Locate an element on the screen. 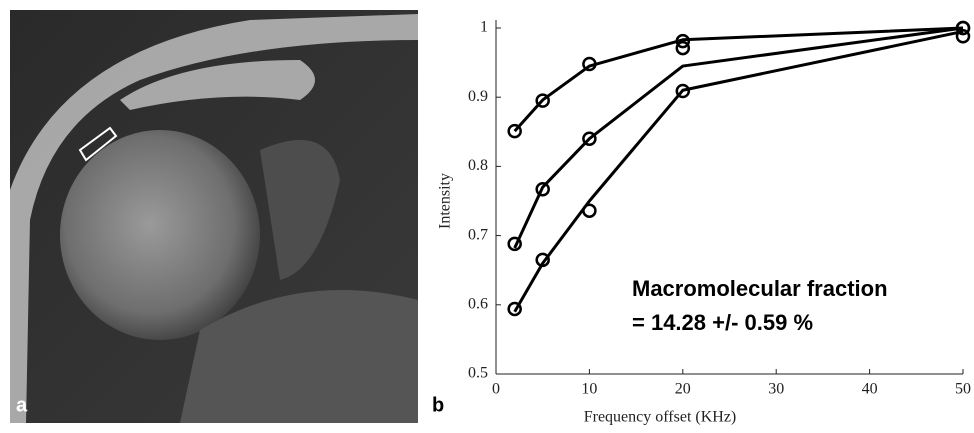 This screenshot has height=433, width=974. y-tick-label: 0.9 is located at coordinates (478, 96).